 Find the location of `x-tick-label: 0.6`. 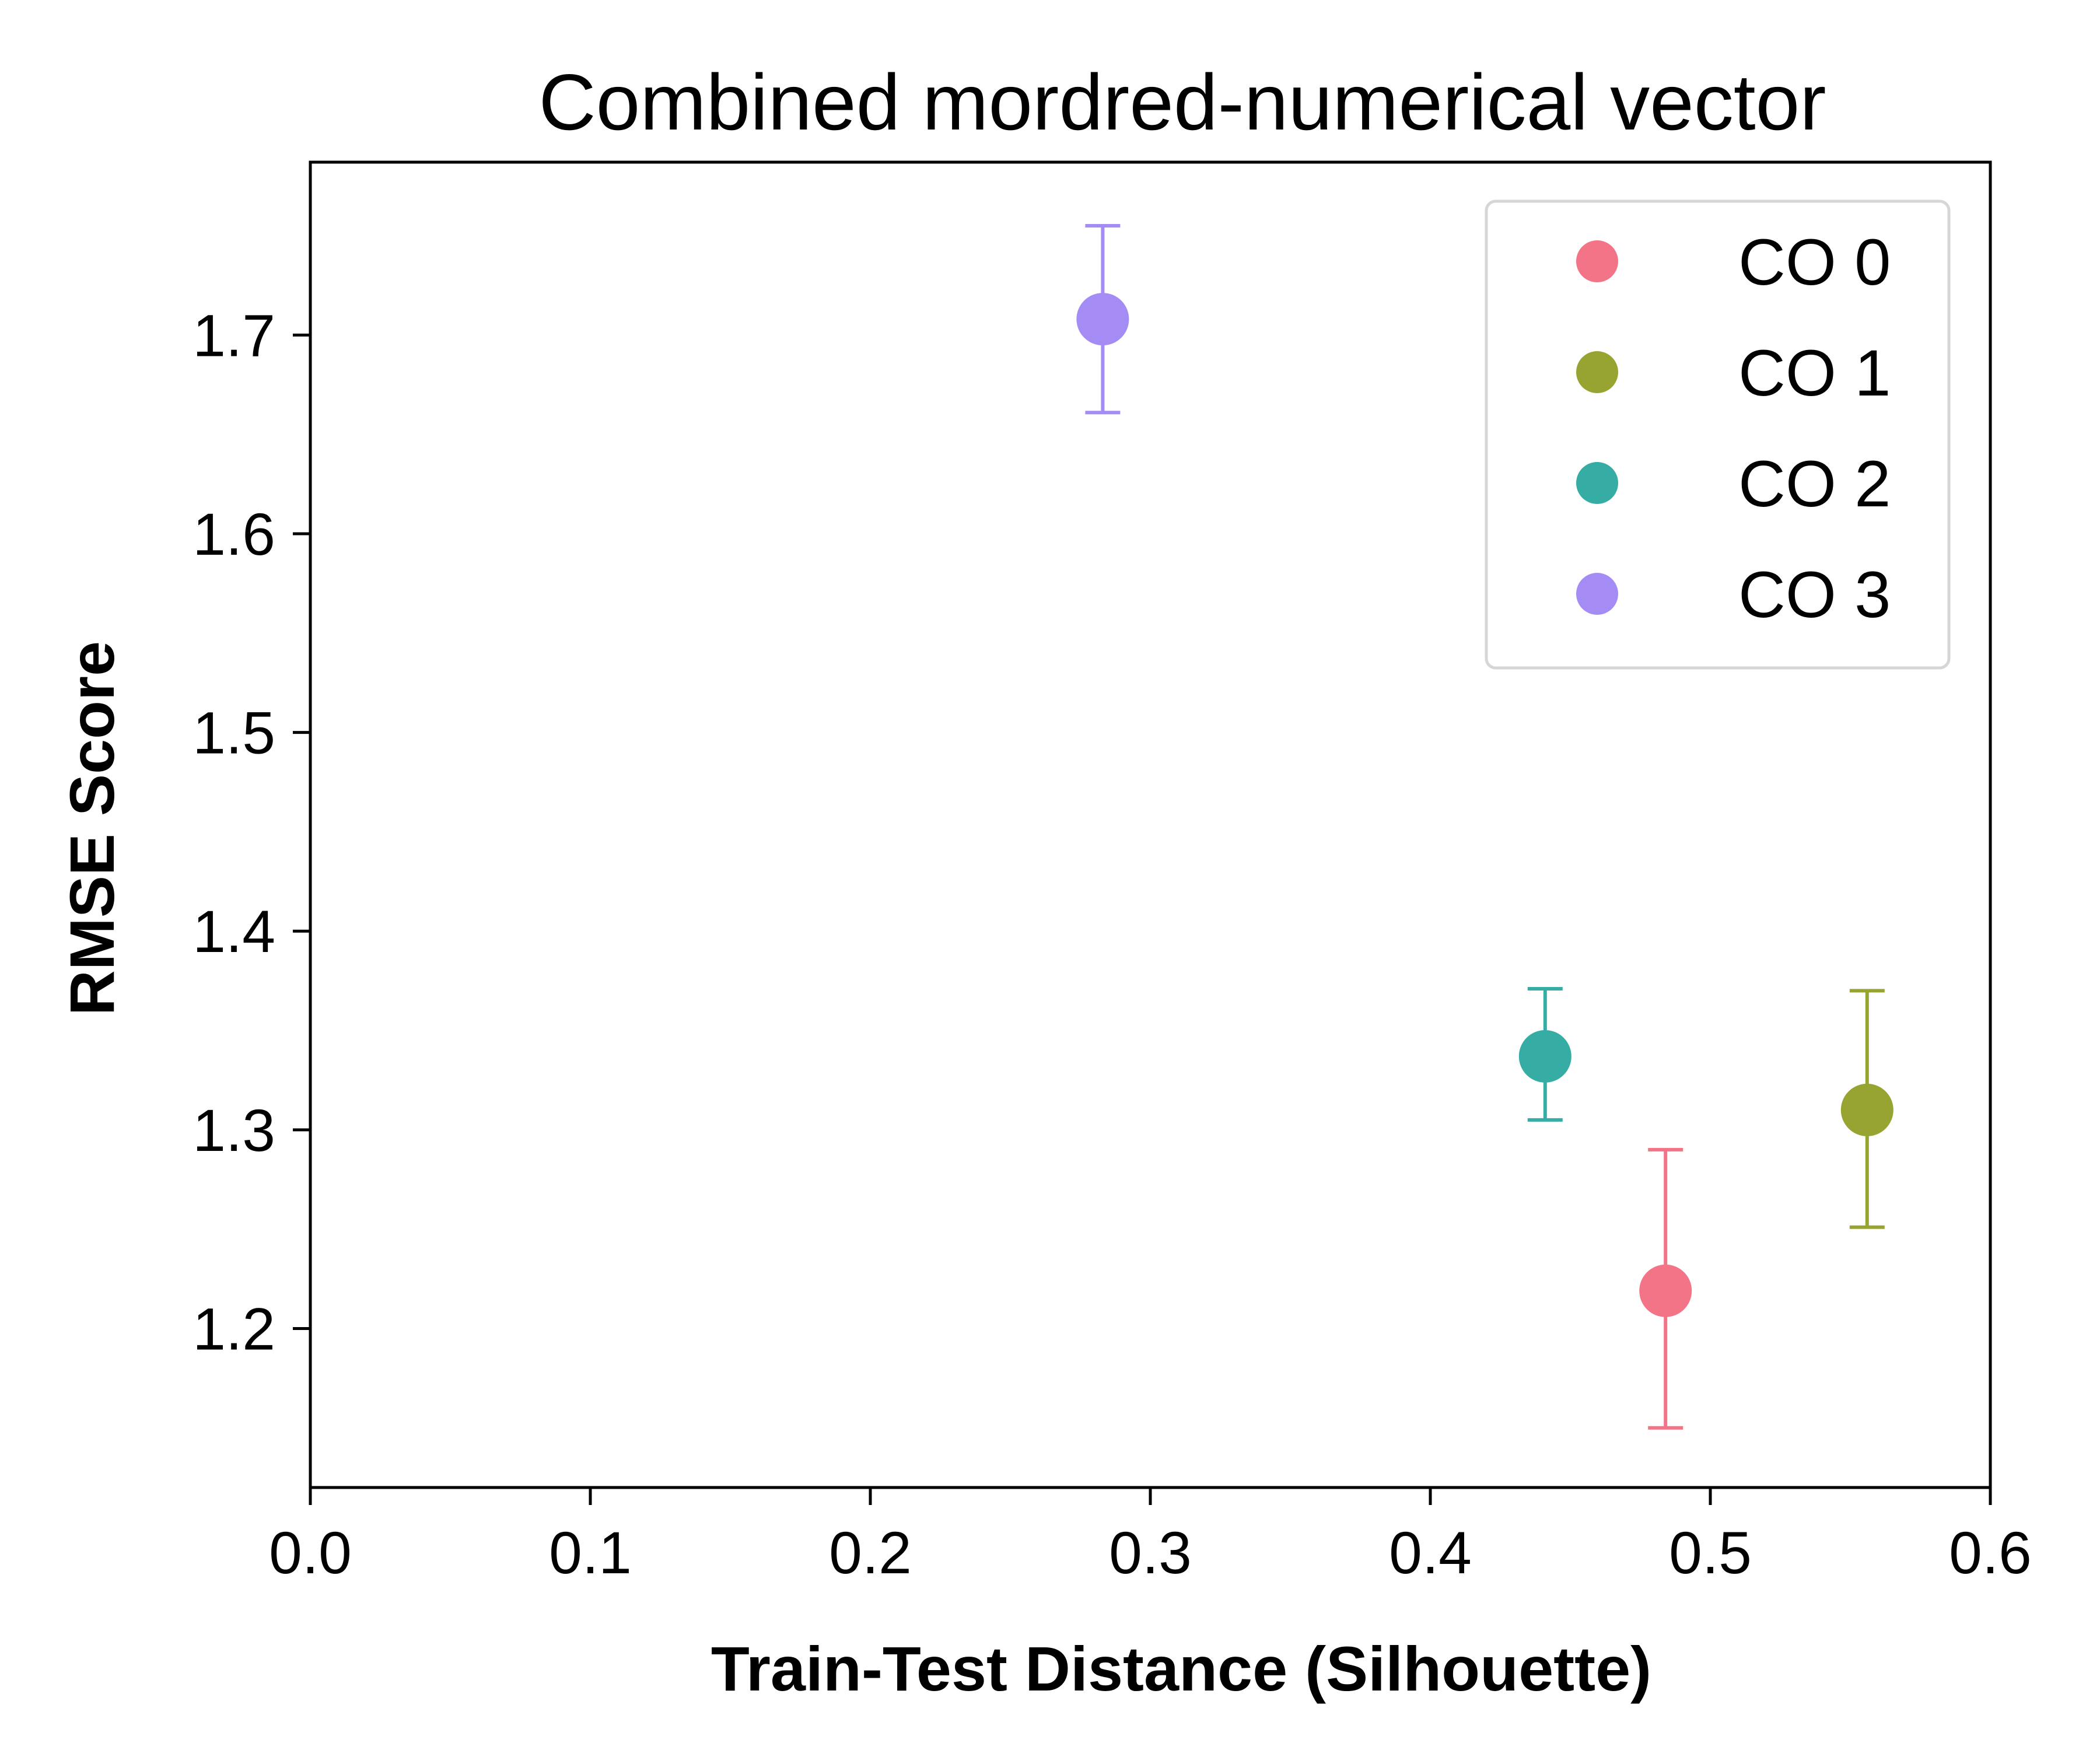

x-tick-label: 0.6 is located at coordinates (1990, 1553).